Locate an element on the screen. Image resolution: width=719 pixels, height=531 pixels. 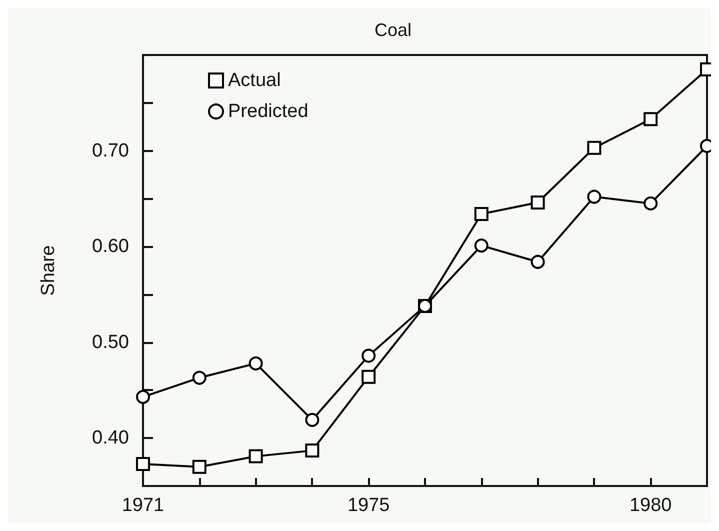
x-tick-label: 1980 is located at coordinates (650, 505).